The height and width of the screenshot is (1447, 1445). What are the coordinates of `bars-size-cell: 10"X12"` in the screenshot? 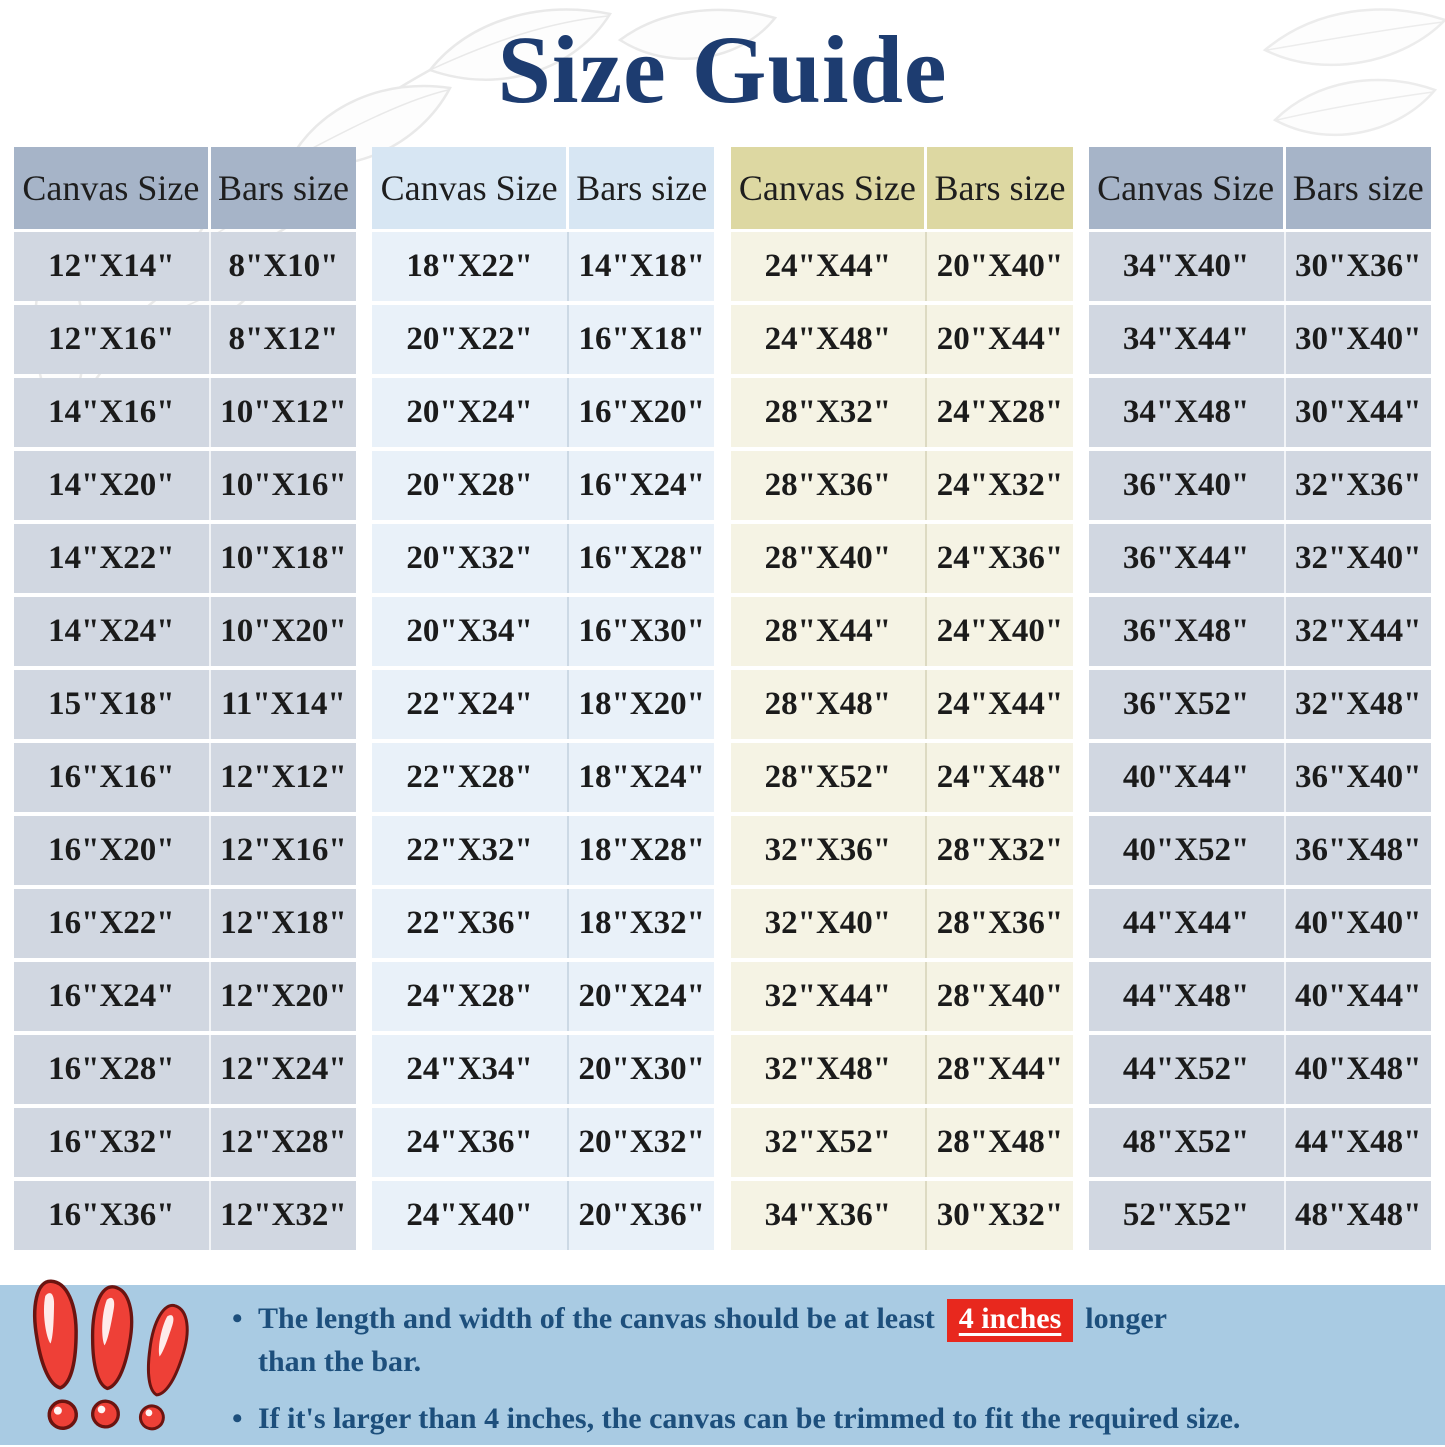 It's located at (283, 412).